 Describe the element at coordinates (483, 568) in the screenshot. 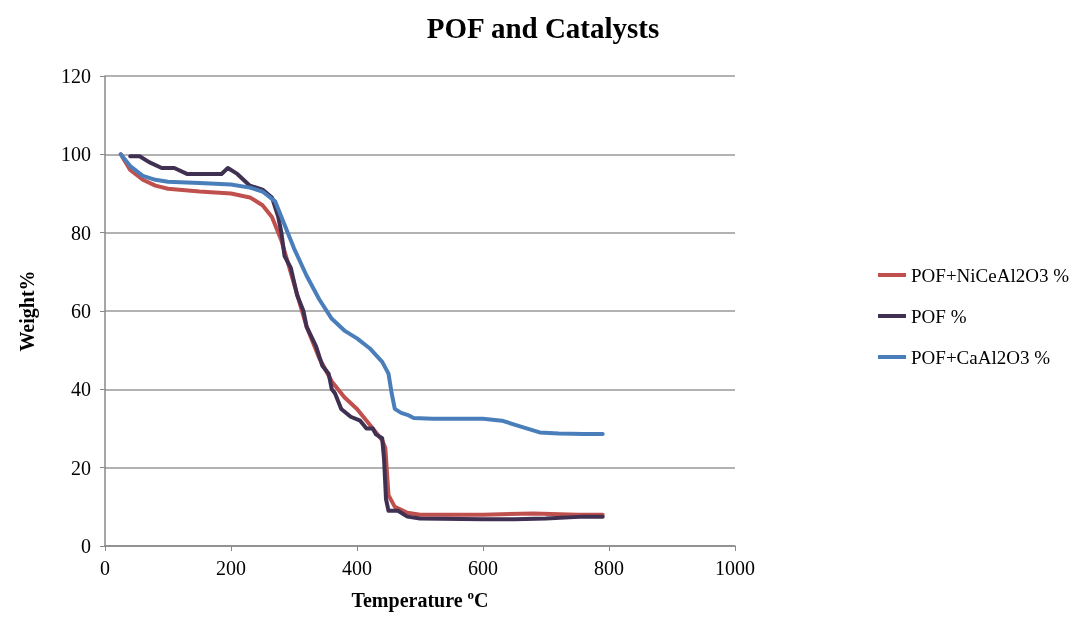

I see `x-tick-label: 600` at that location.